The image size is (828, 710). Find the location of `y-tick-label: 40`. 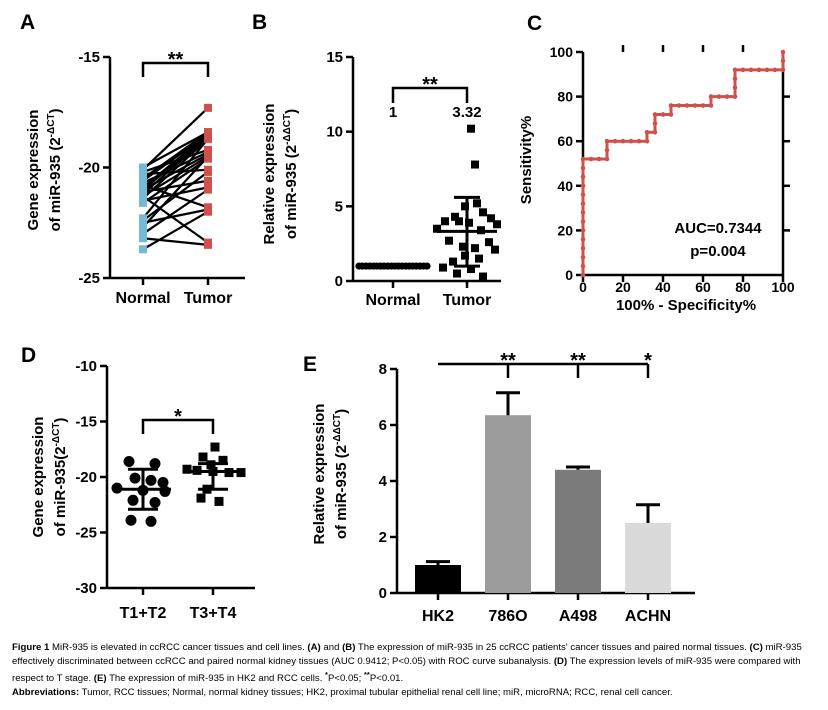

y-tick-label: 40 is located at coordinates (565, 186).